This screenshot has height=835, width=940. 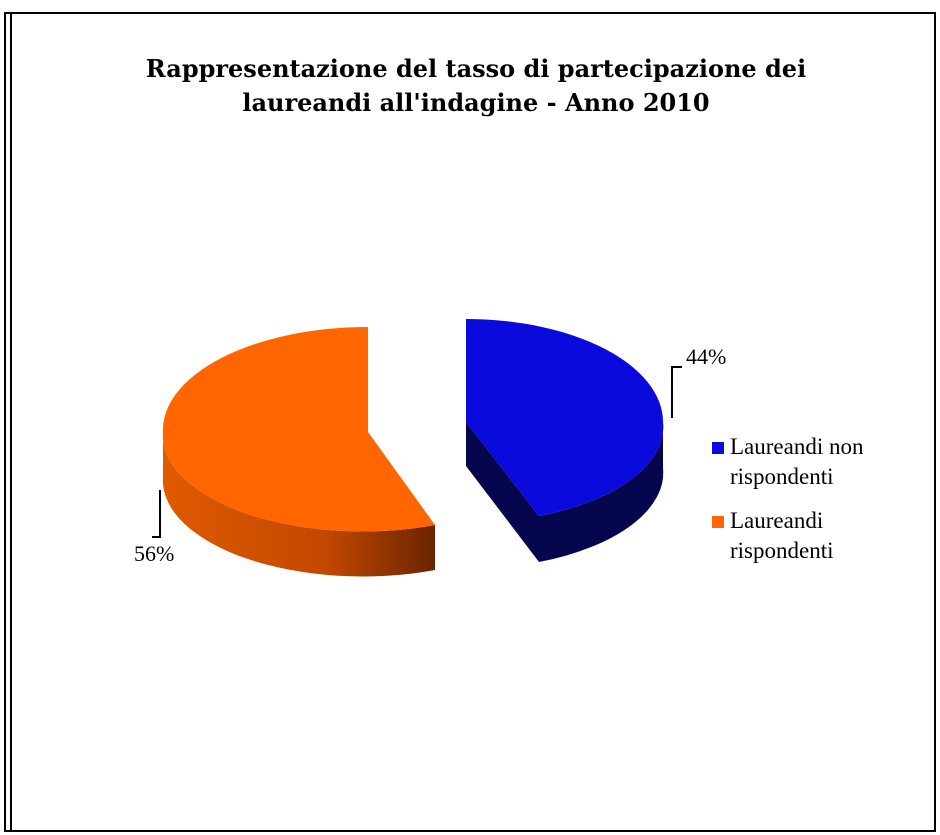 I want to click on legend-label-non-respondents: Laureandi non rispondenti, so click(x=797, y=461).